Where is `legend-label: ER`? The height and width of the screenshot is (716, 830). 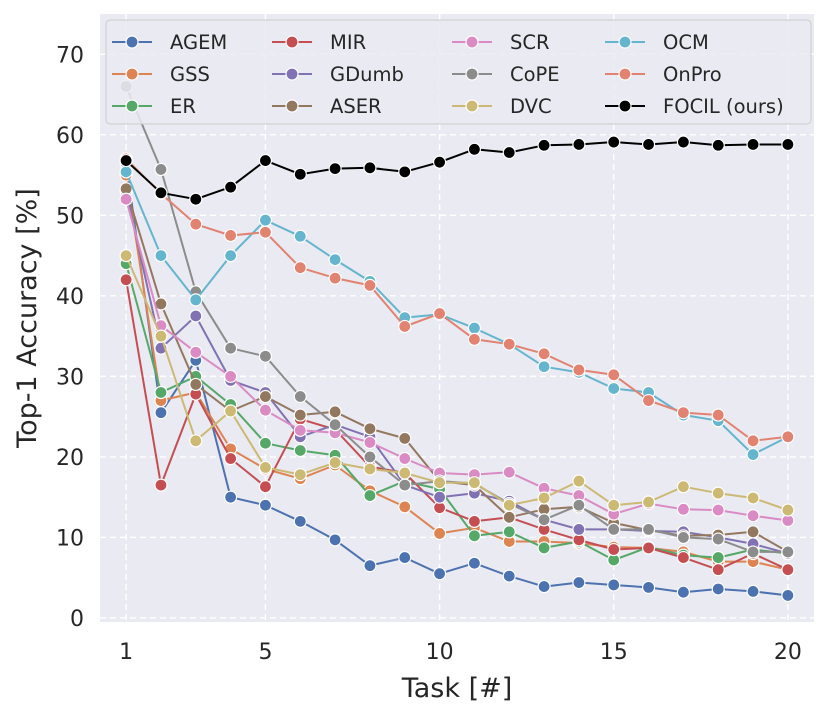 legend-label: ER is located at coordinates (183, 106).